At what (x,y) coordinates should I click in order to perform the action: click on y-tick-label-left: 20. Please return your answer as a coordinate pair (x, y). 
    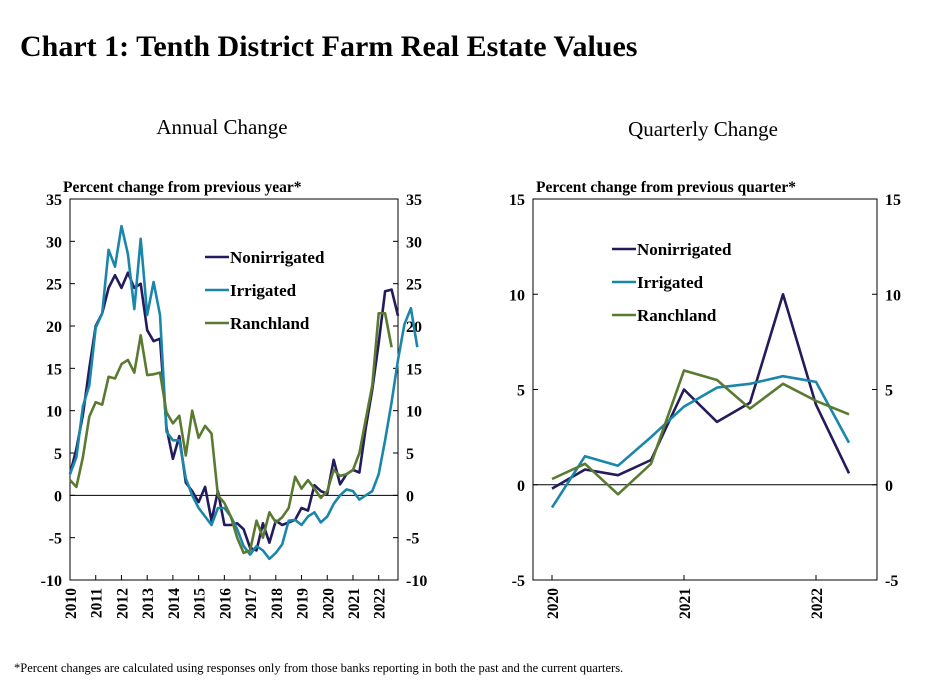
    Looking at the image, I should click on (54, 327).